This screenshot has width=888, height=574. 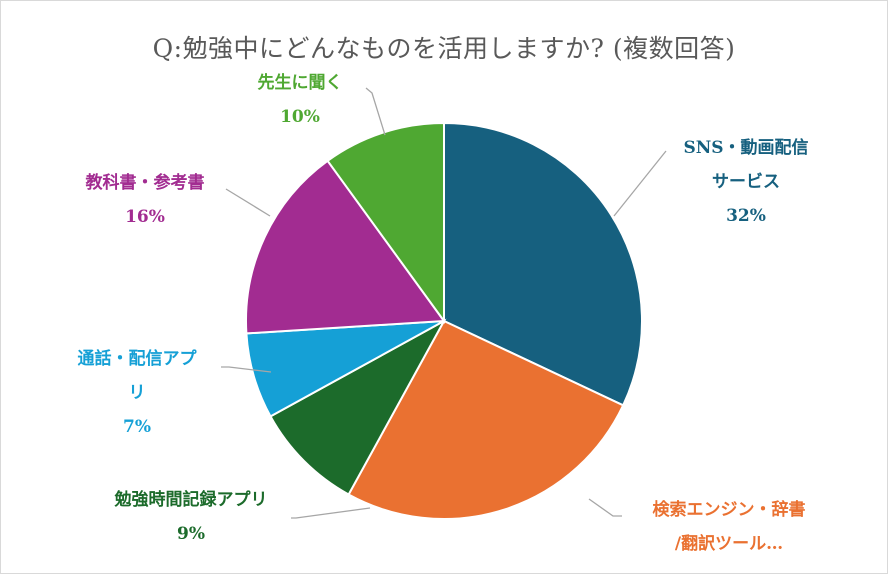 I want to click on label-line: リ, so click(x=137, y=393).